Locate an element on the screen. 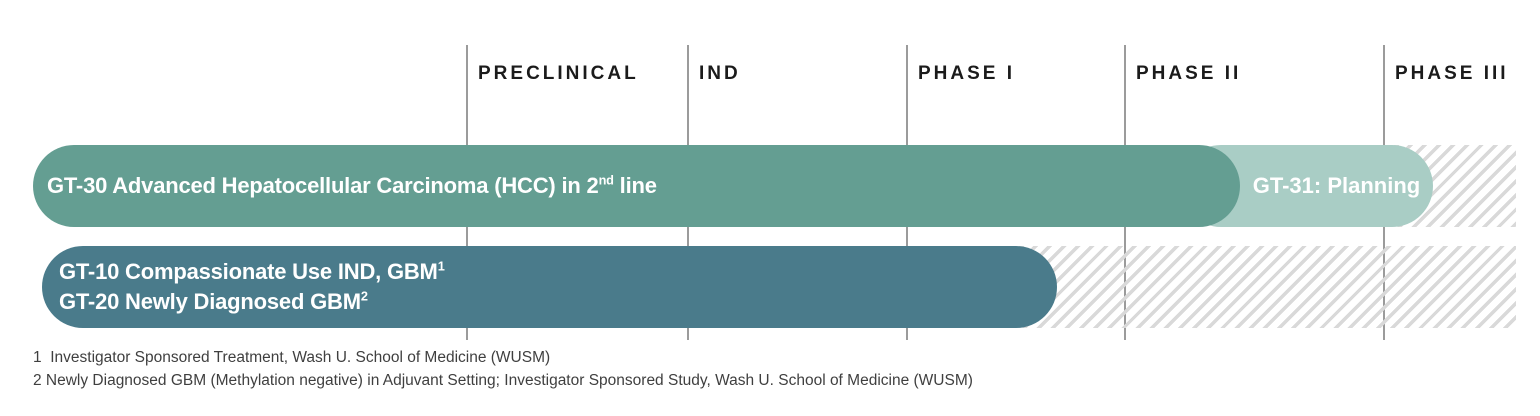 This screenshot has height=416, width=1540. gt30-superscript: nd is located at coordinates (606, 180).